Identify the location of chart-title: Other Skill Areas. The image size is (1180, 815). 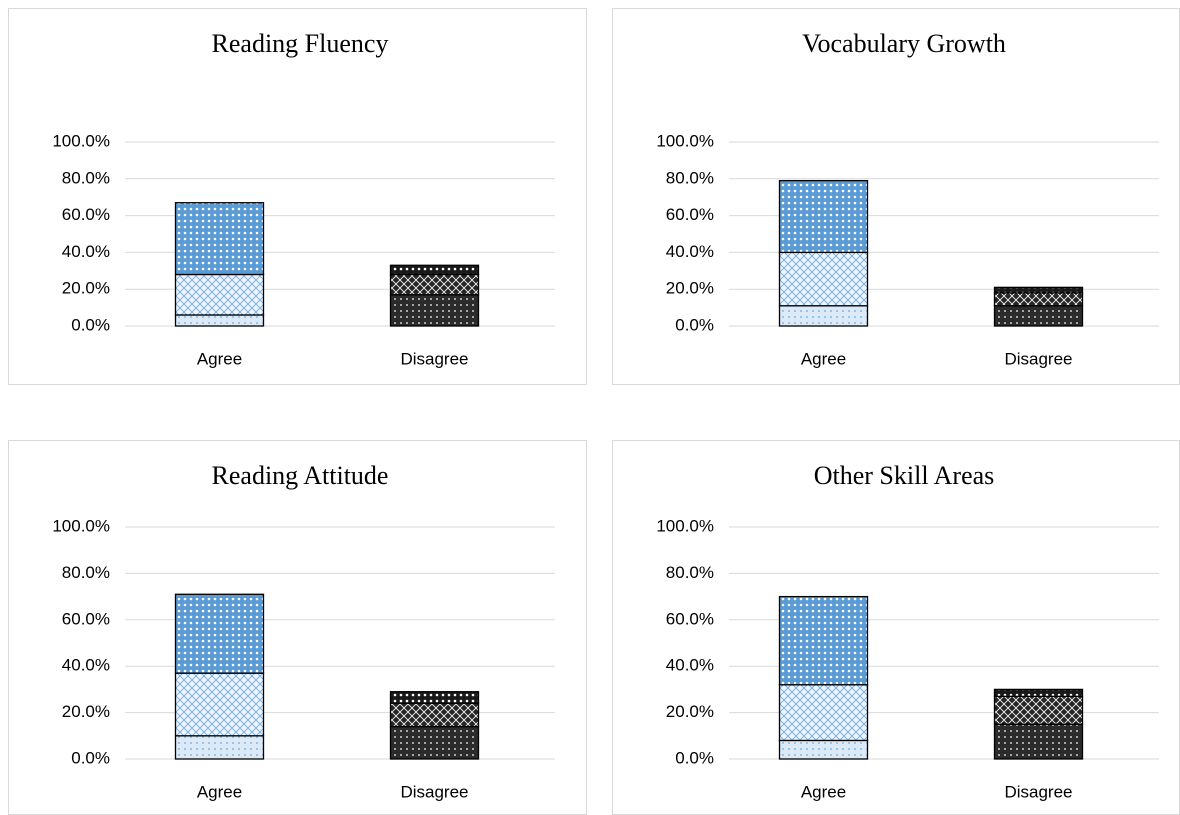
(904, 475).